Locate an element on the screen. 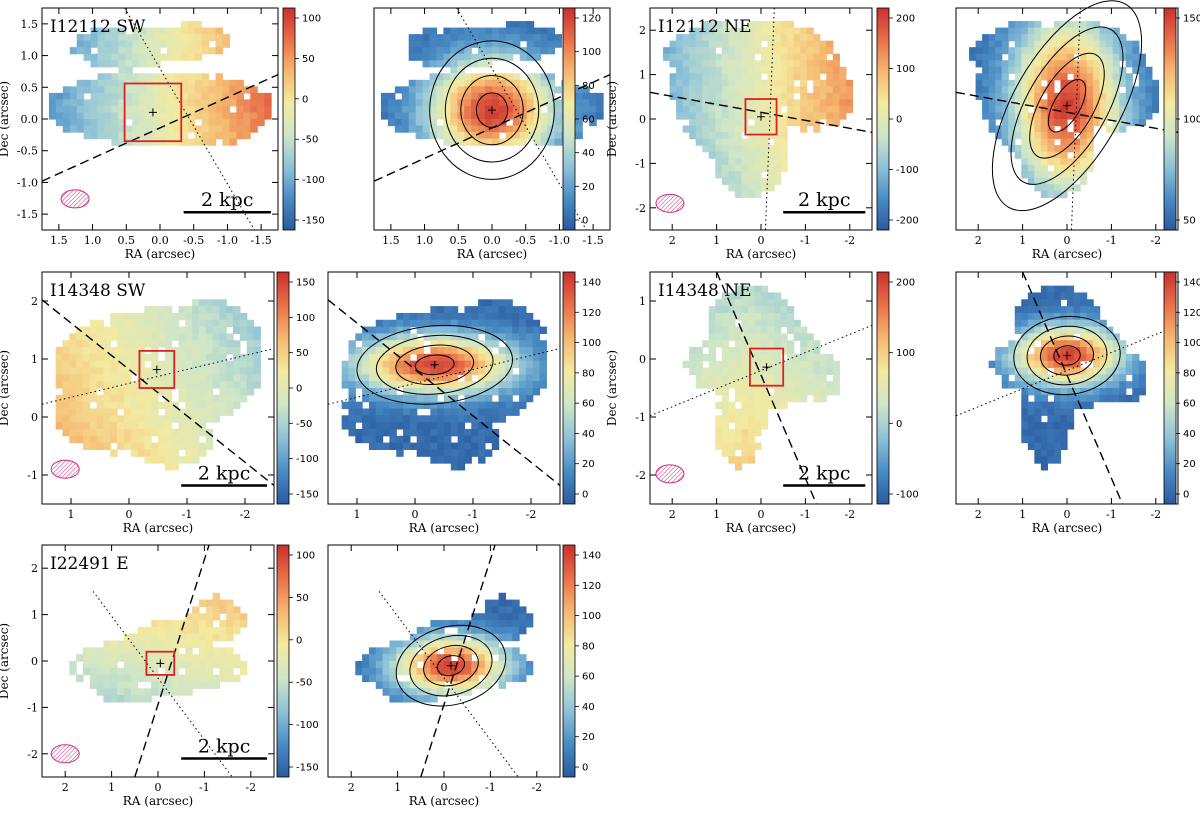 Image resolution: width=1200 pixels, height=818 pixels. colorbar-tick-label: 0 is located at coordinates (899, 424).